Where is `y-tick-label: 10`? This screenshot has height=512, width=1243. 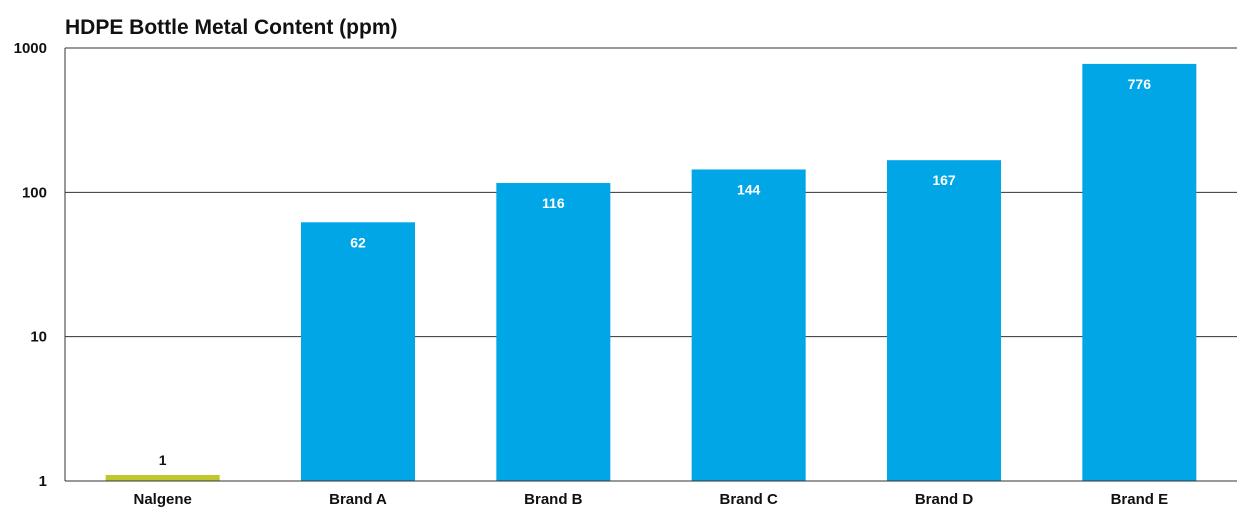 y-tick-label: 10 is located at coordinates (38, 337).